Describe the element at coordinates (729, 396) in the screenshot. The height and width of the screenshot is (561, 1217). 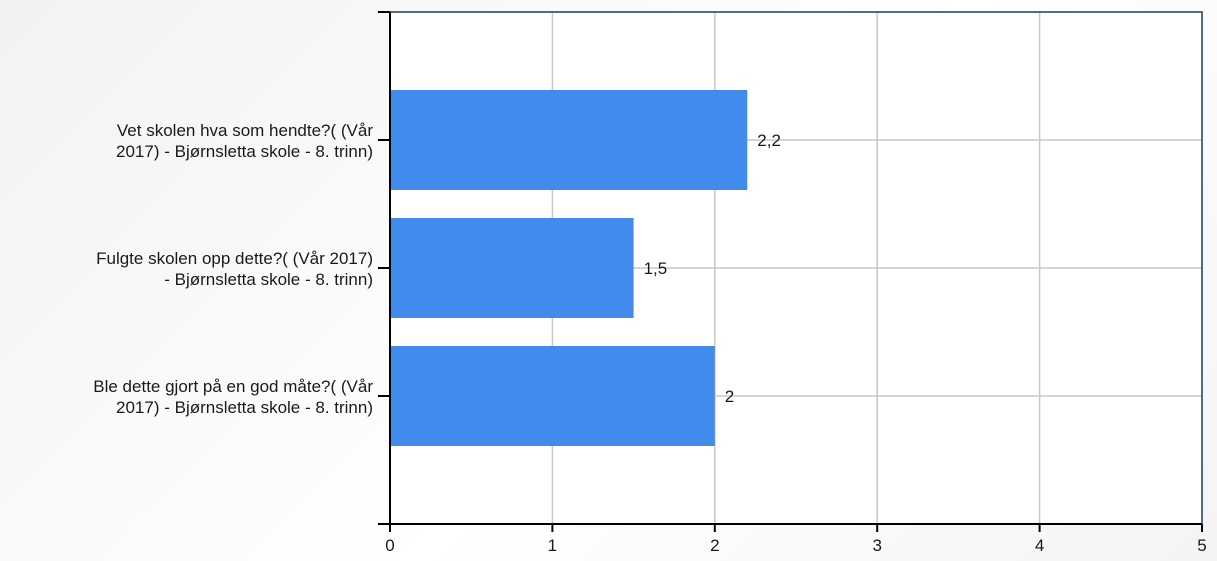
I see `data-label: 2` at that location.